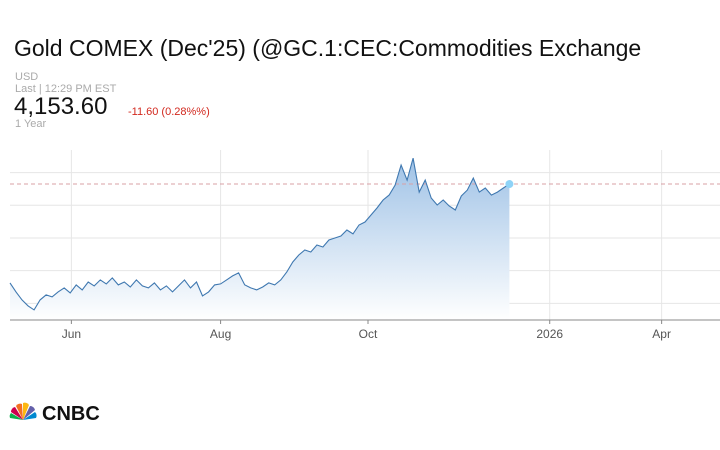  What do you see at coordinates (60, 106) in the screenshot?
I see `price: 4,153.60` at bounding box center [60, 106].